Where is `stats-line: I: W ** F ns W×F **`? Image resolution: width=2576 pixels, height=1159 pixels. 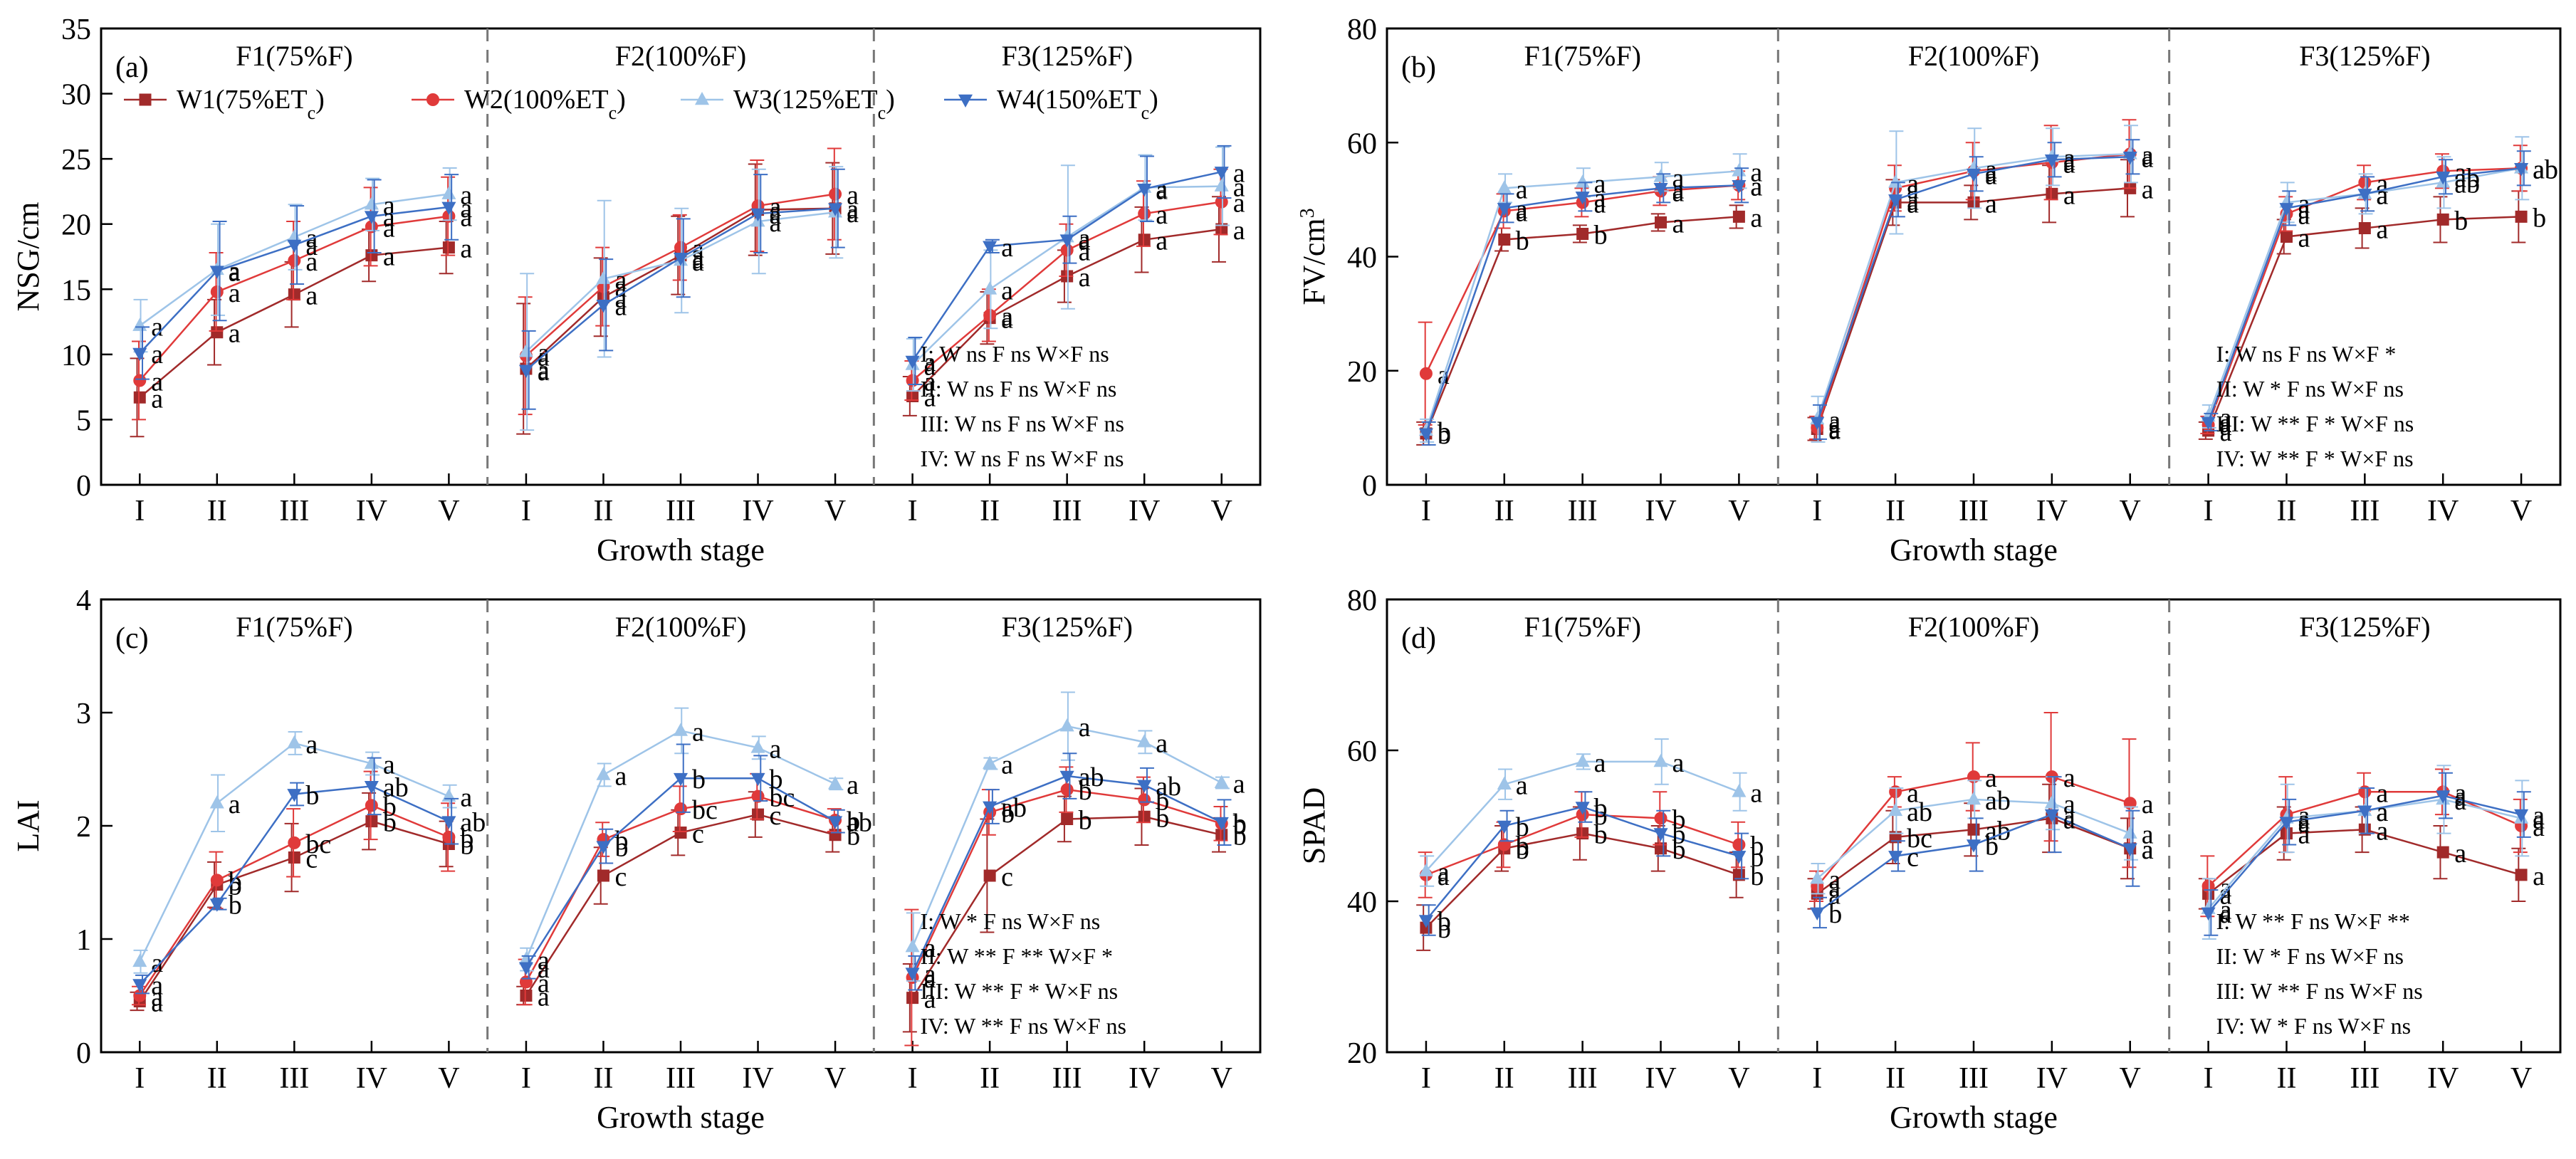 stats-line: I: W ** F ns W×F ** is located at coordinates (2313, 921).